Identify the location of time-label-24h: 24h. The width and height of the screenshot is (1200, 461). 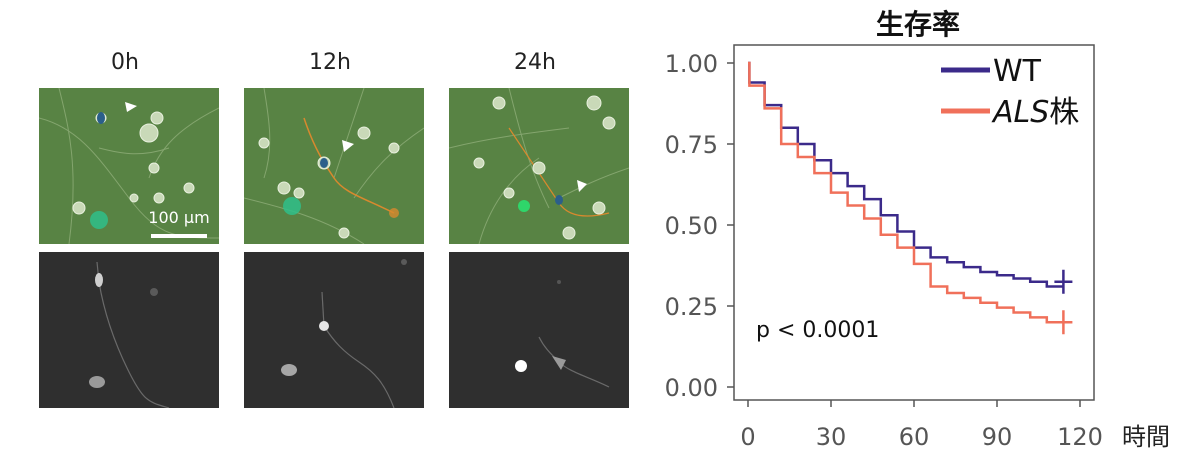
(535, 62).